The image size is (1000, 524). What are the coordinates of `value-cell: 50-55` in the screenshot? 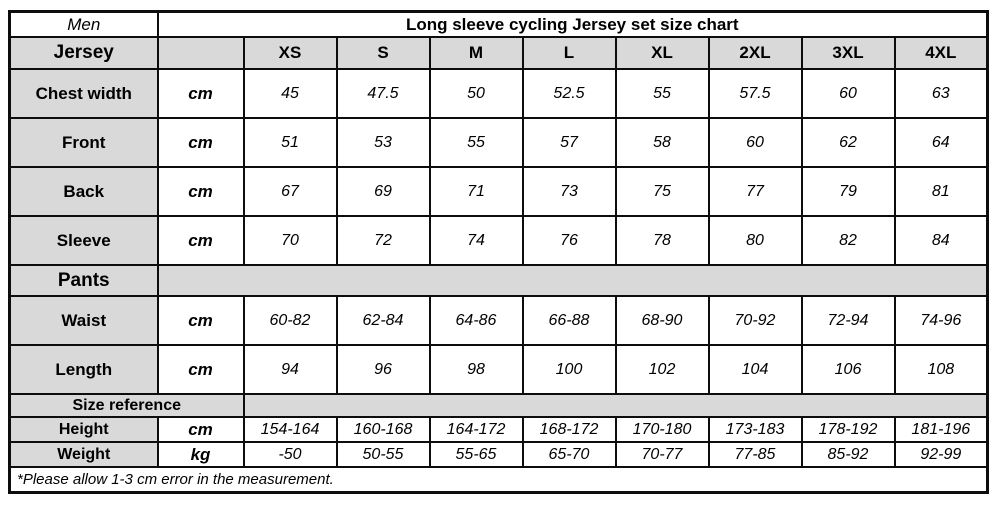 It's located at (383, 454).